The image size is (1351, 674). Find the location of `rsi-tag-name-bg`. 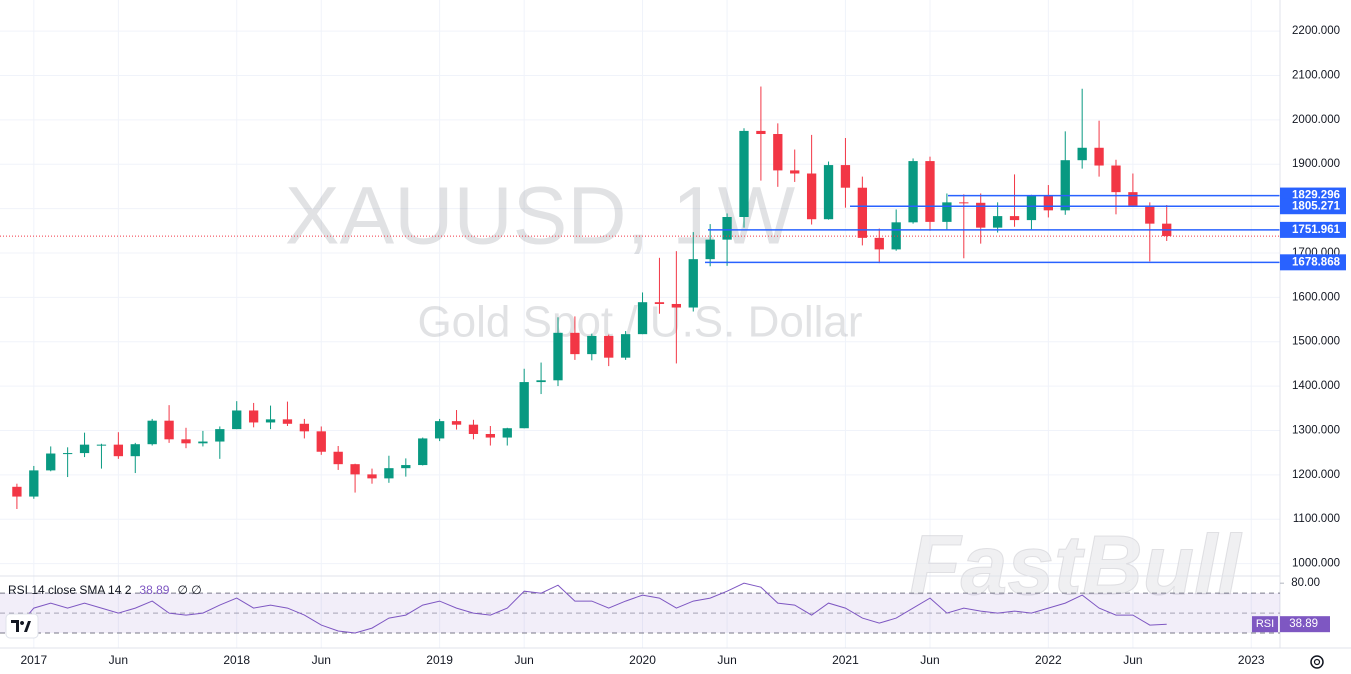

rsi-tag-name-bg is located at coordinates (1265, 624).